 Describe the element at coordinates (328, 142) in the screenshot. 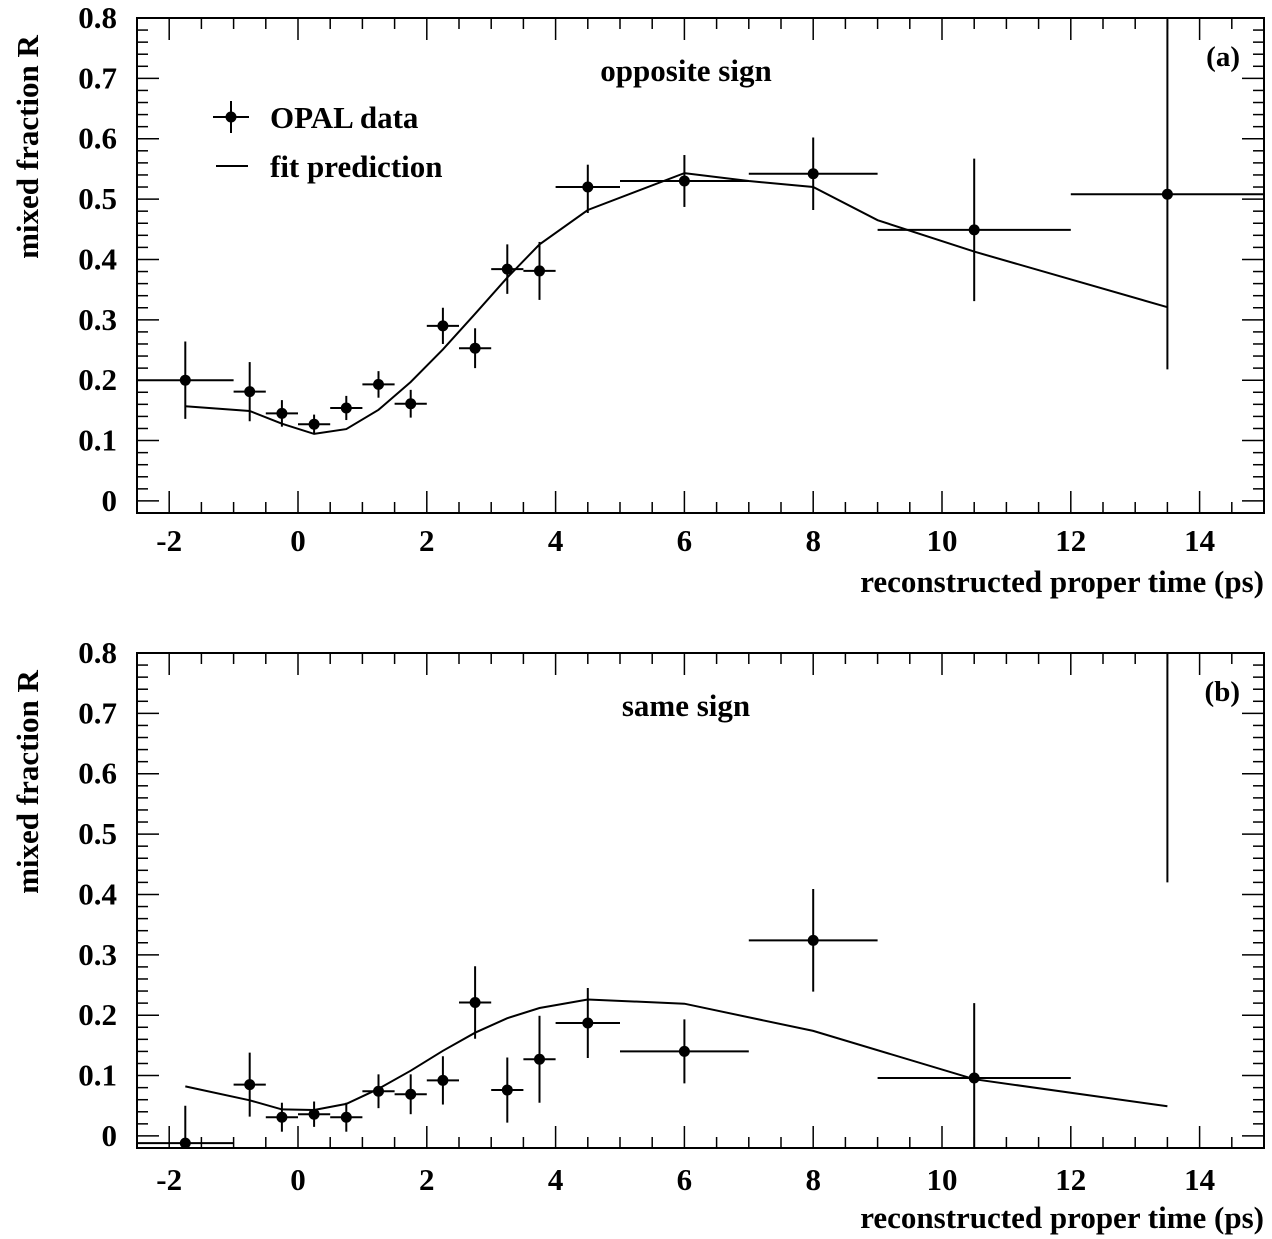

I see `legend: OPAL data fit prediction` at that location.